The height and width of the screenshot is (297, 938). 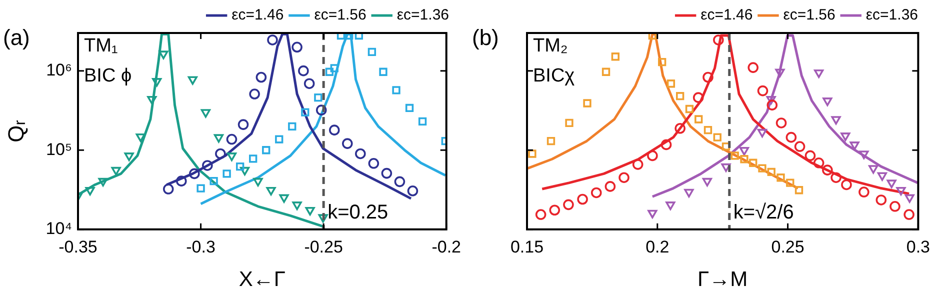 I want to click on annotation: BICχ, so click(x=554, y=76).